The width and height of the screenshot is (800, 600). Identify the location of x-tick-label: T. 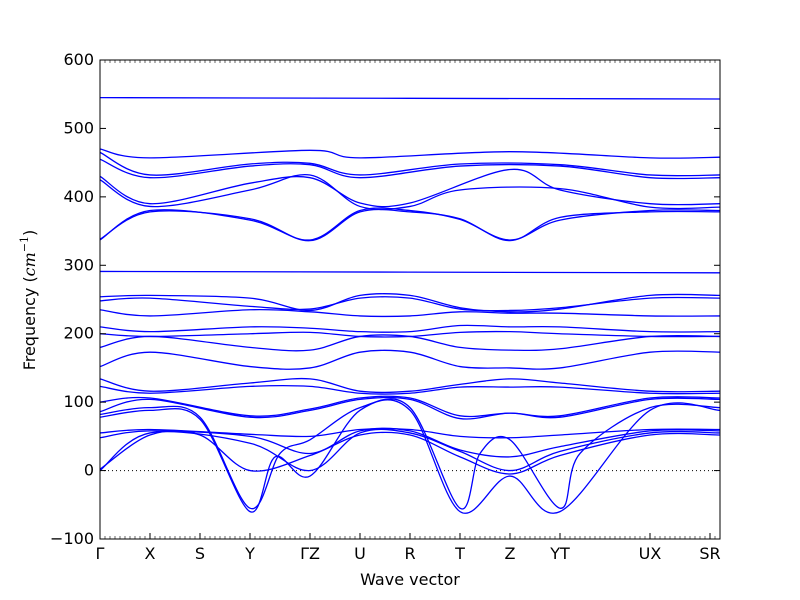
(459, 553).